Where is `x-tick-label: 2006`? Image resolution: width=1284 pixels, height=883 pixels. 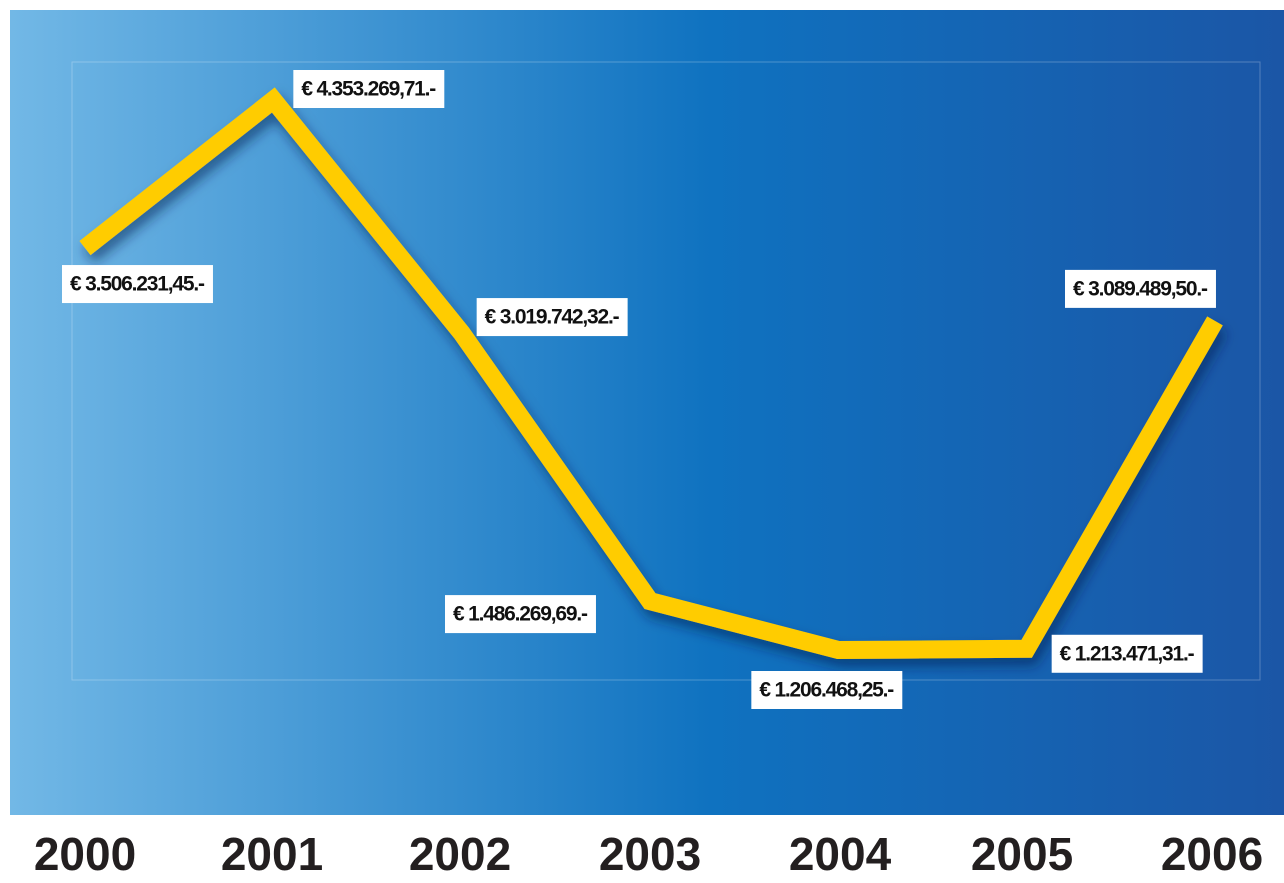
x-tick-label: 2006 is located at coordinates (1212, 854).